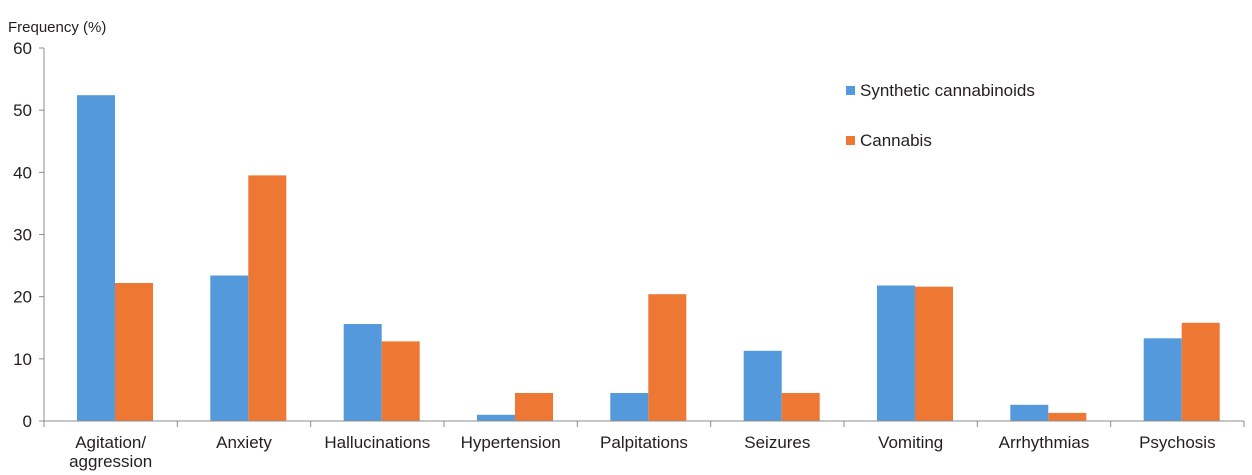  I want to click on x-tick-label-2: Hallucinations, so click(377, 442).